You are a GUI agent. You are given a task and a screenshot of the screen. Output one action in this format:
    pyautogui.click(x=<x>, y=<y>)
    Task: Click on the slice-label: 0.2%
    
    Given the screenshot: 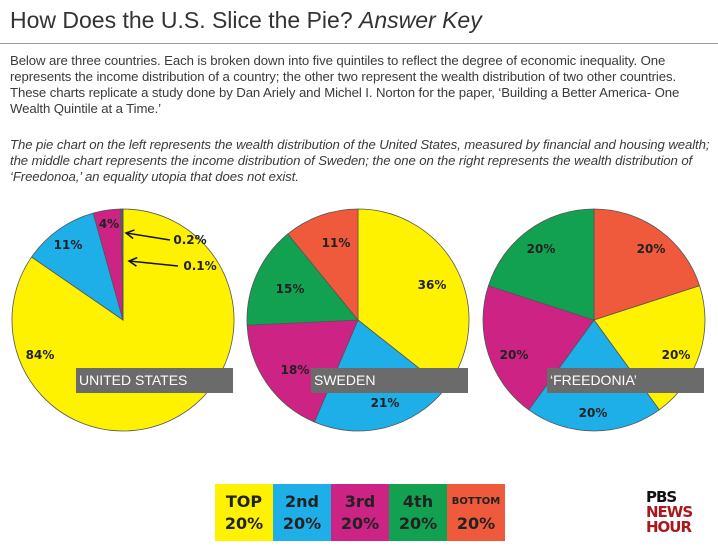 What is the action you would take?
    pyautogui.click(x=189, y=240)
    